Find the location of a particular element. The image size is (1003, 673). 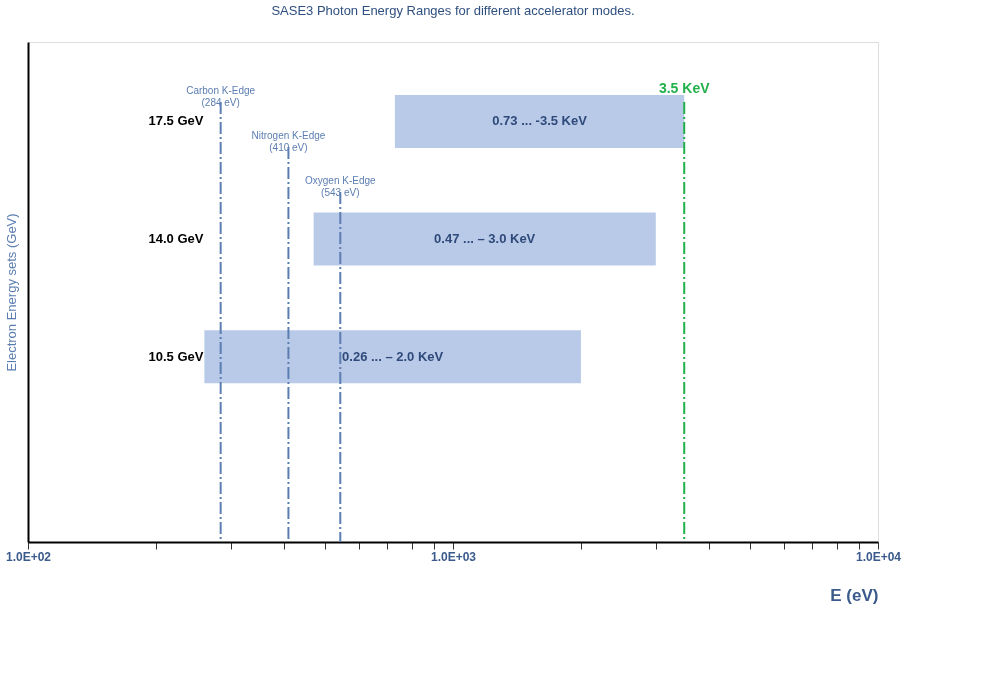

chart-title: SASE3 Photon Energy Ranges for different accelerator modes. is located at coordinates (453, 10).